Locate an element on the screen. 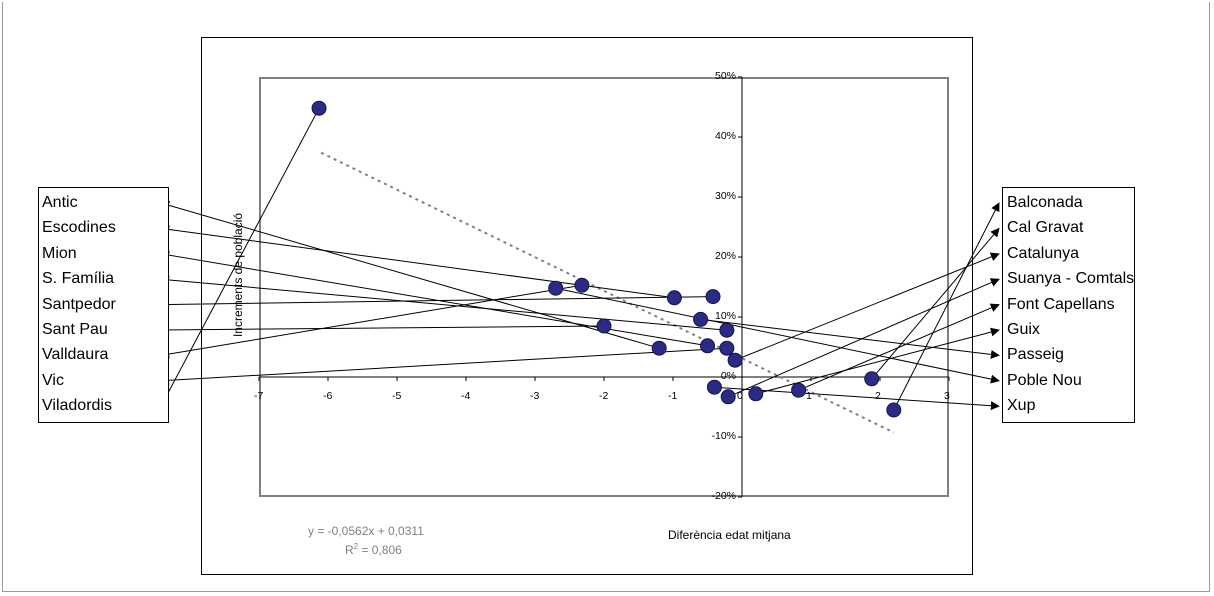 This screenshot has height=596, width=1214. left-label: Antic is located at coordinates (60, 202).